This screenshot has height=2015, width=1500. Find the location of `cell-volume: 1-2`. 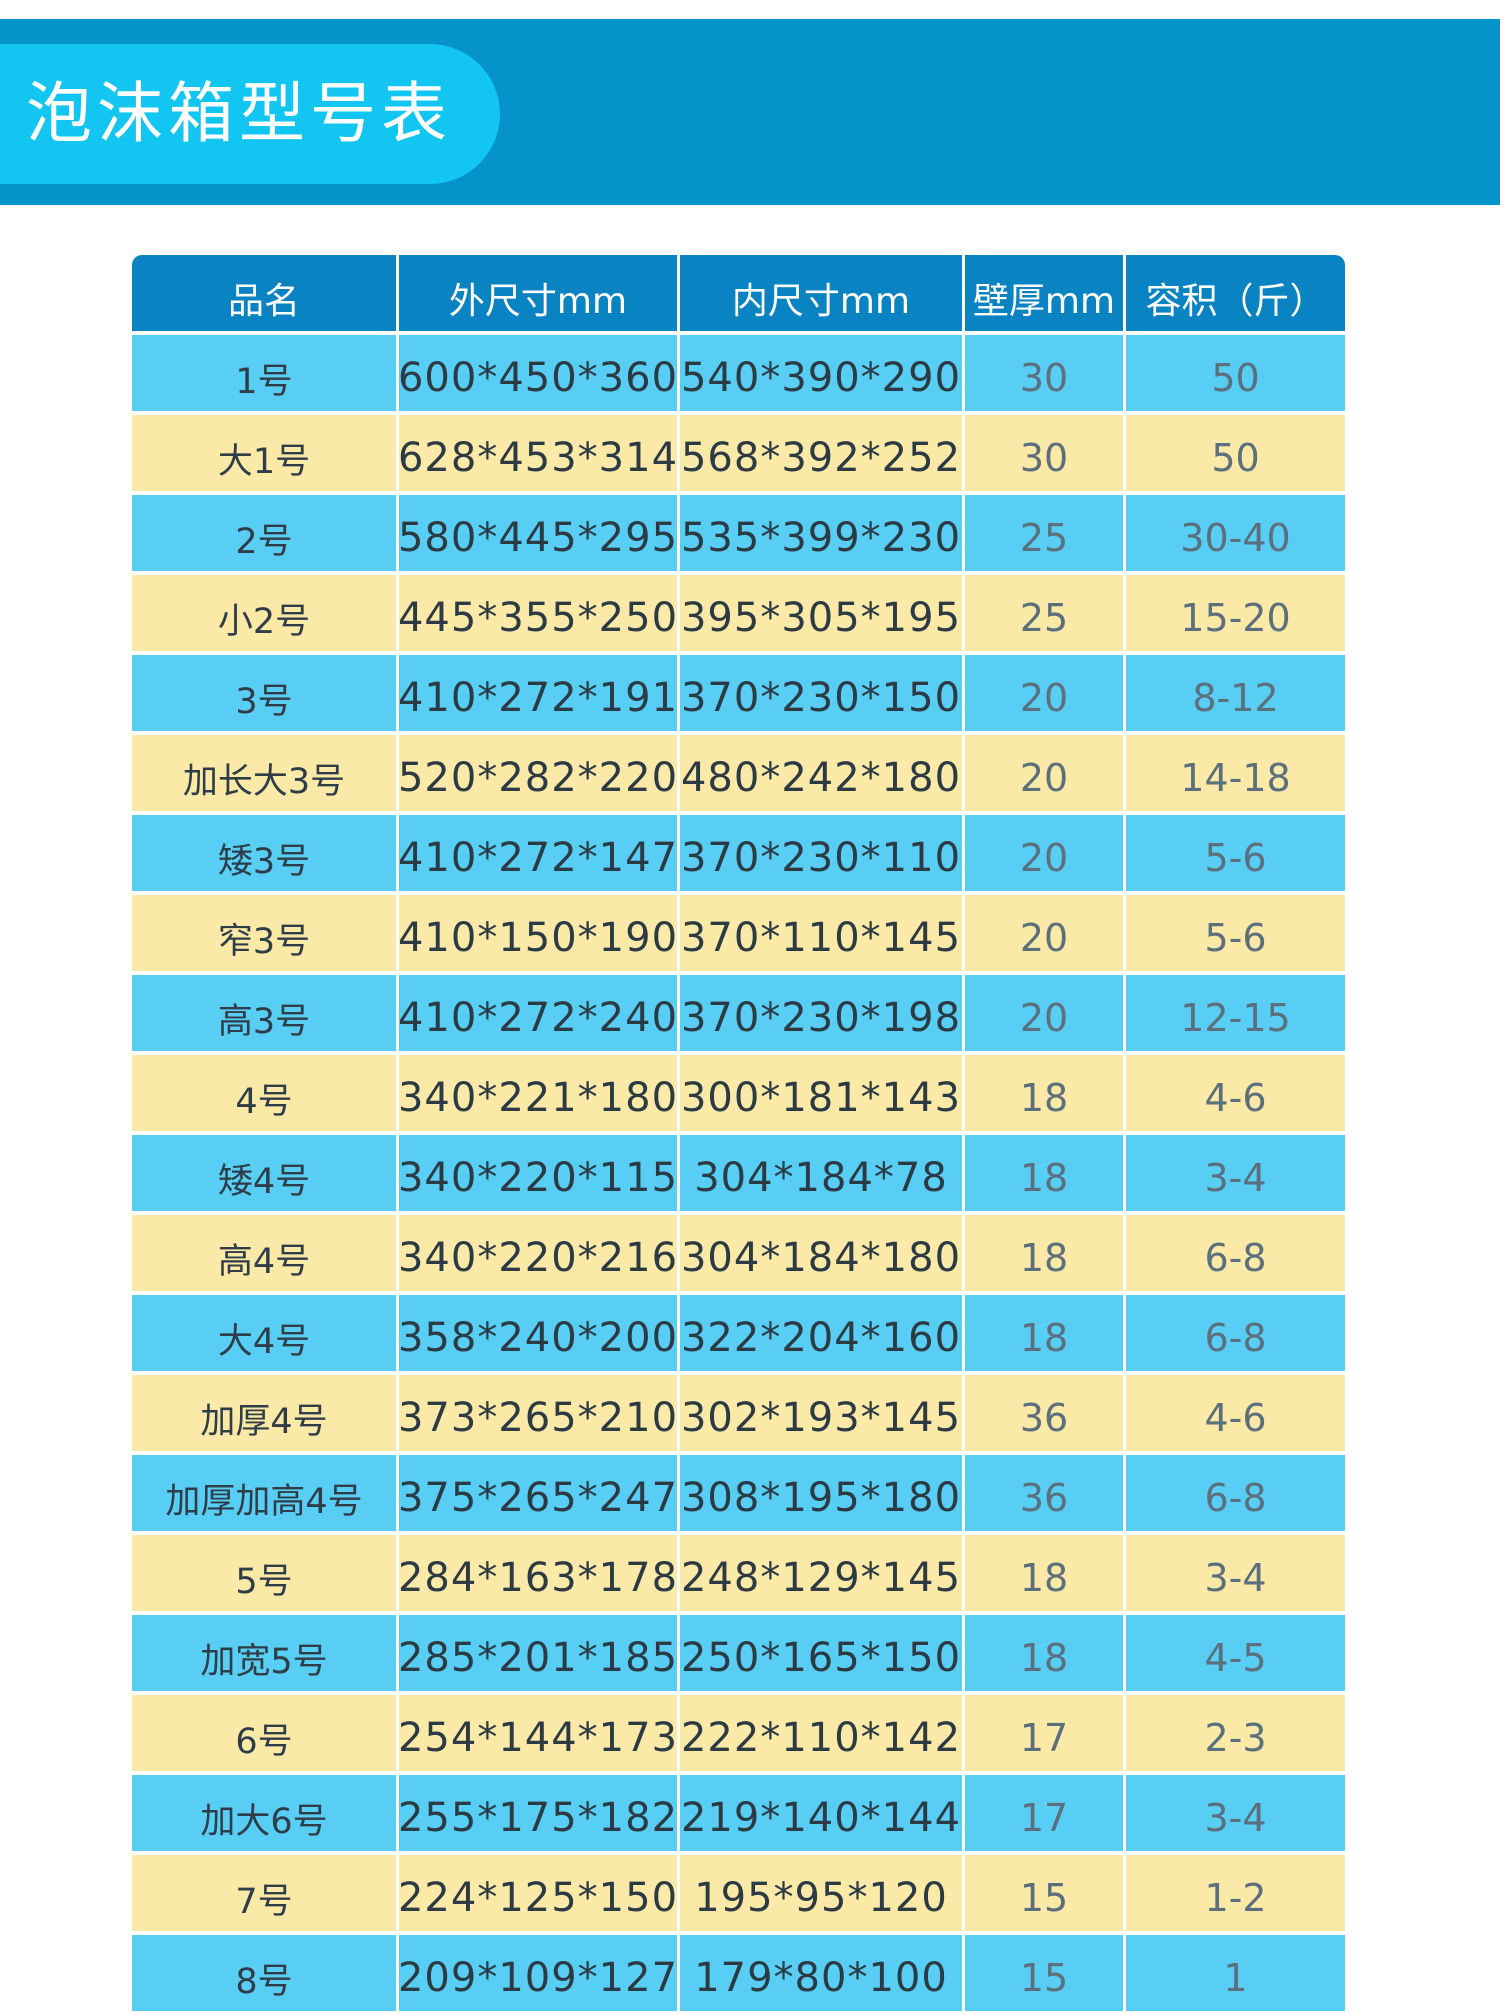

cell-volume: 1-2 is located at coordinates (1235, 1893).